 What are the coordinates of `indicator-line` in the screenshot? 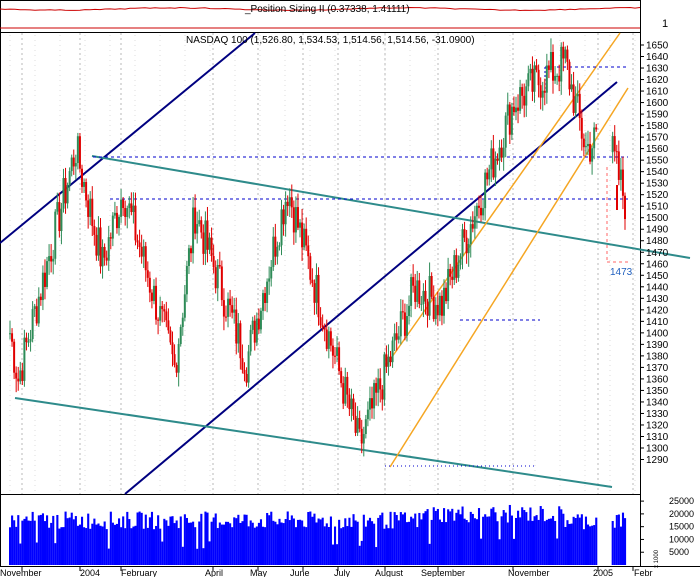 It's located at (320, 9).